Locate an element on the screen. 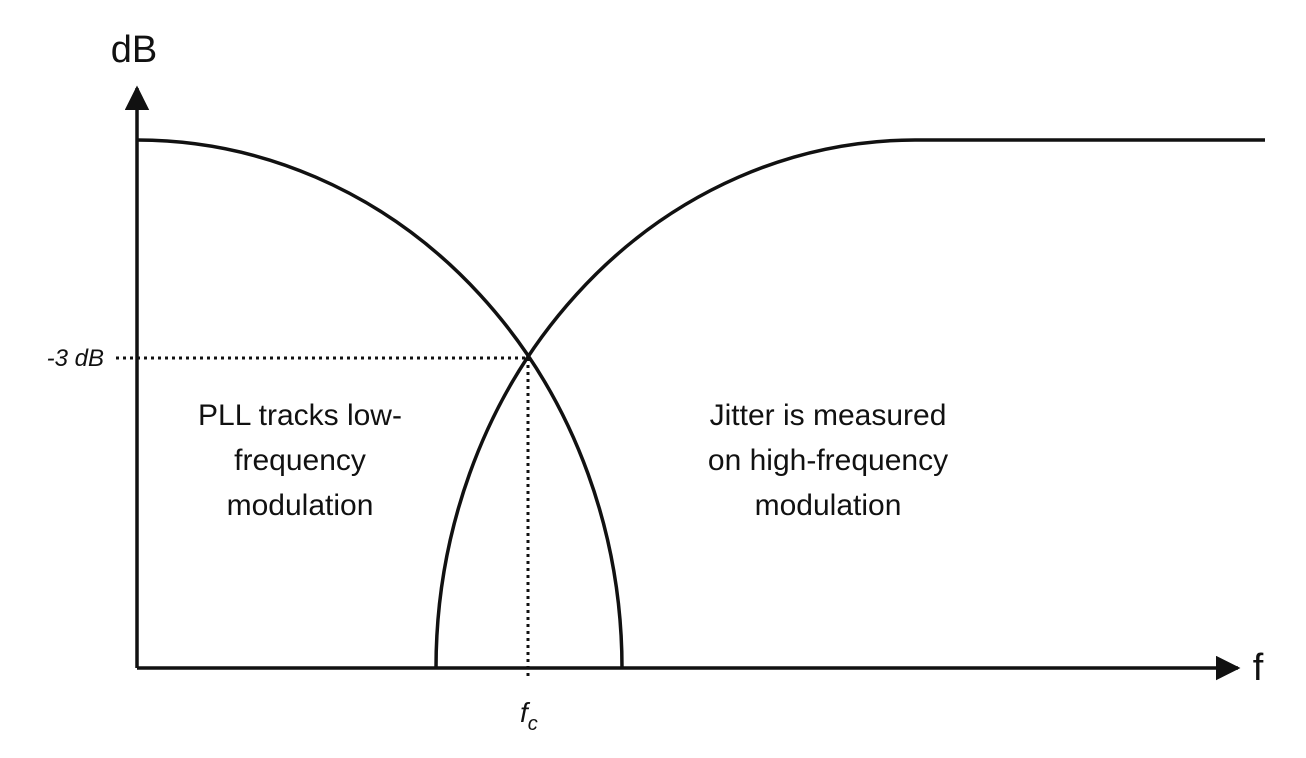 This screenshot has height=758, width=1306. cutoff-label: fc is located at coordinates (529, 716).